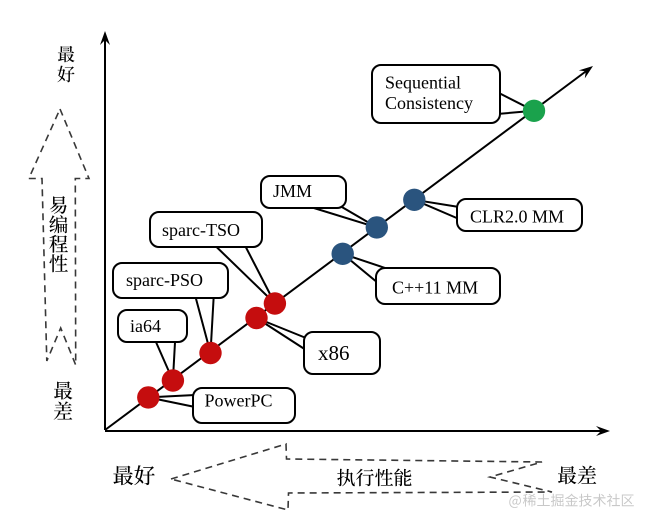 The width and height of the screenshot is (645, 523). What do you see at coordinates (429, 103) in the screenshot?
I see `svg-text: Consistency` at bounding box center [429, 103].